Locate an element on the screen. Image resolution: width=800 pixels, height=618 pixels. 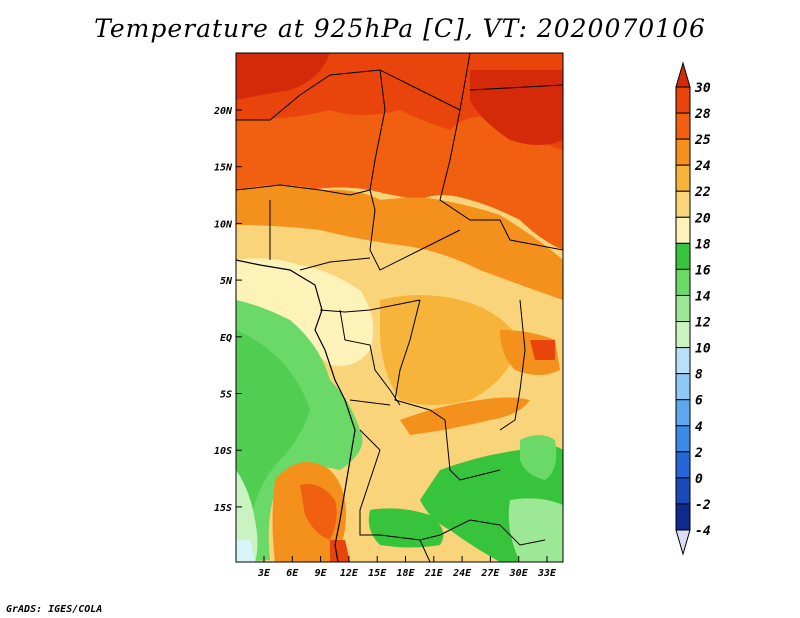
colorbar-label: 12 is located at coordinates (703, 323).